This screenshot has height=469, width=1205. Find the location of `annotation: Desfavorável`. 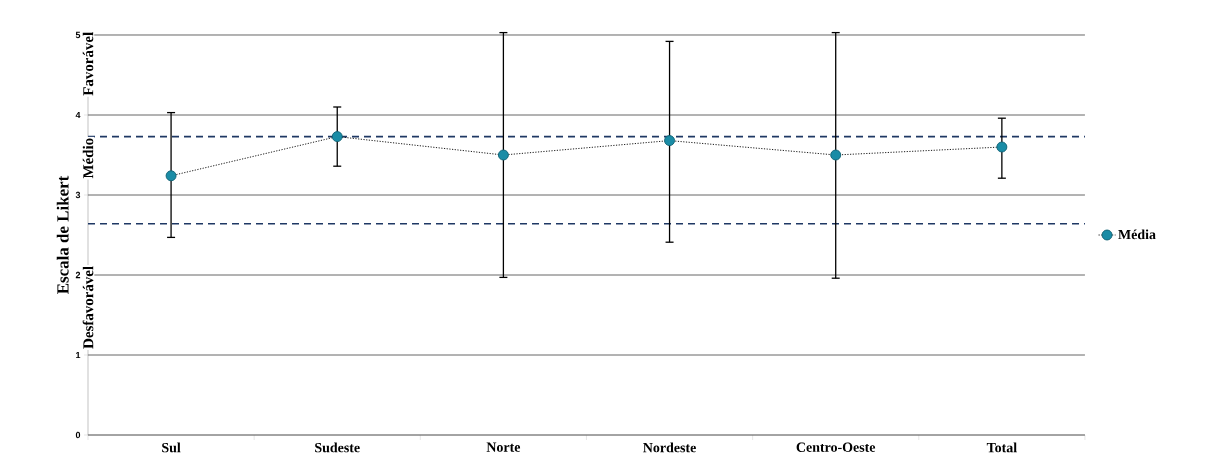

annotation: Desfavorável is located at coordinates (88, 307).